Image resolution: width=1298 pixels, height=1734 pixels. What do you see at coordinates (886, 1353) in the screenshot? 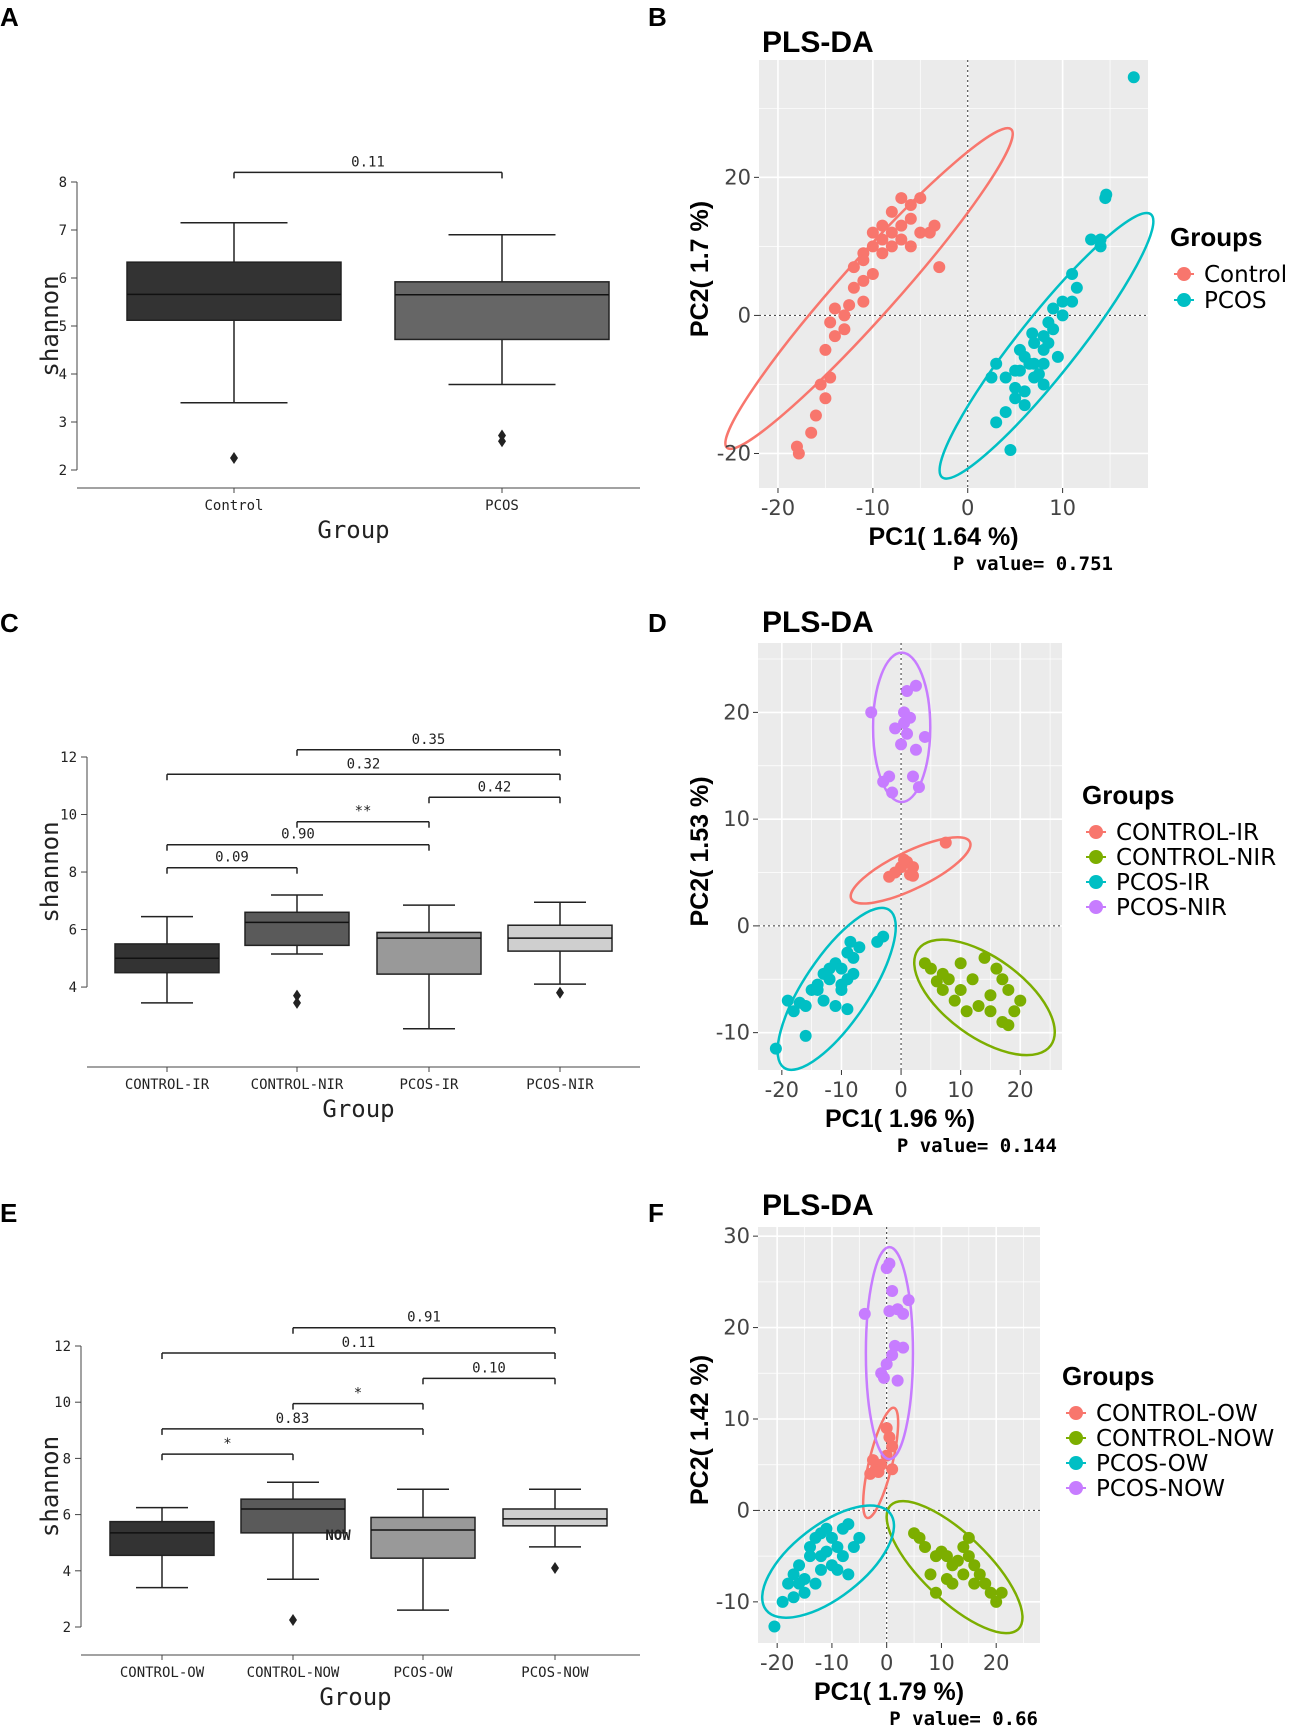
I see `series-pcos-now` at bounding box center [886, 1353].